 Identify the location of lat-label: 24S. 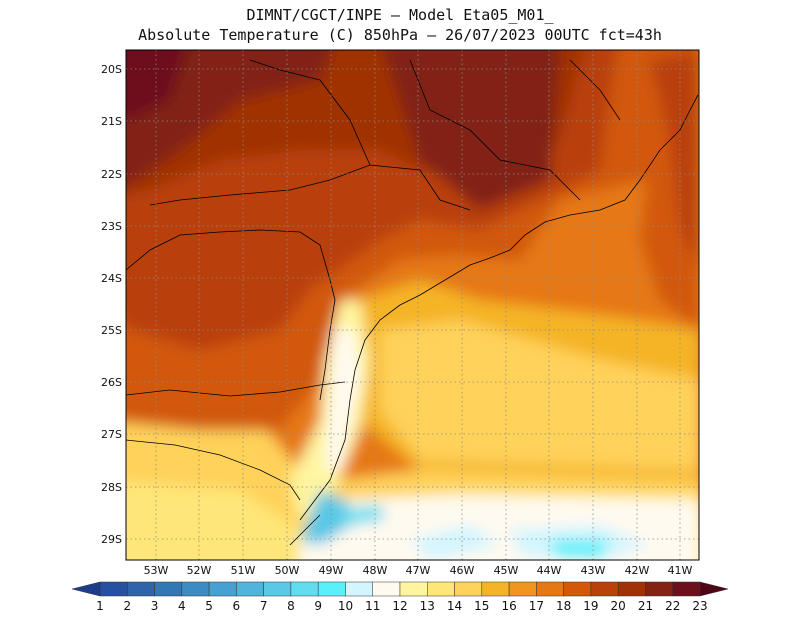
(111, 278).